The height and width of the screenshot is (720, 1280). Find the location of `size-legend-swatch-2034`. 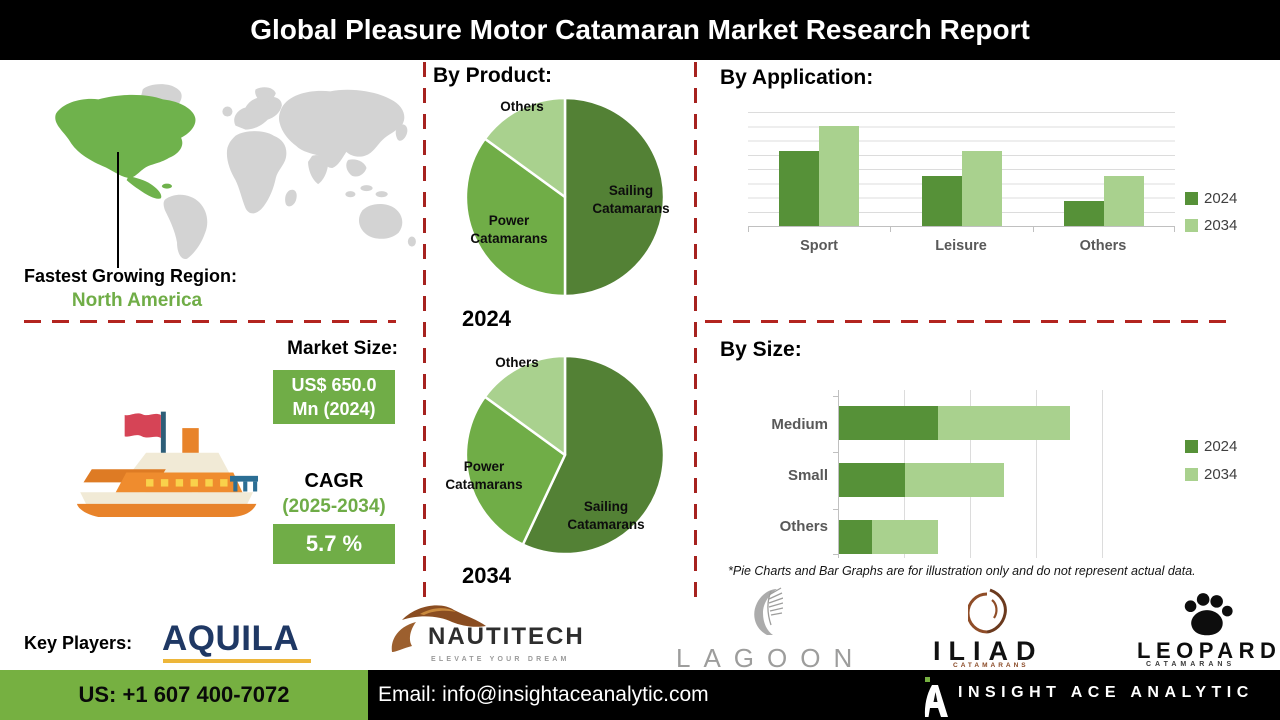

size-legend-swatch-2034 is located at coordinates (1191, 474).